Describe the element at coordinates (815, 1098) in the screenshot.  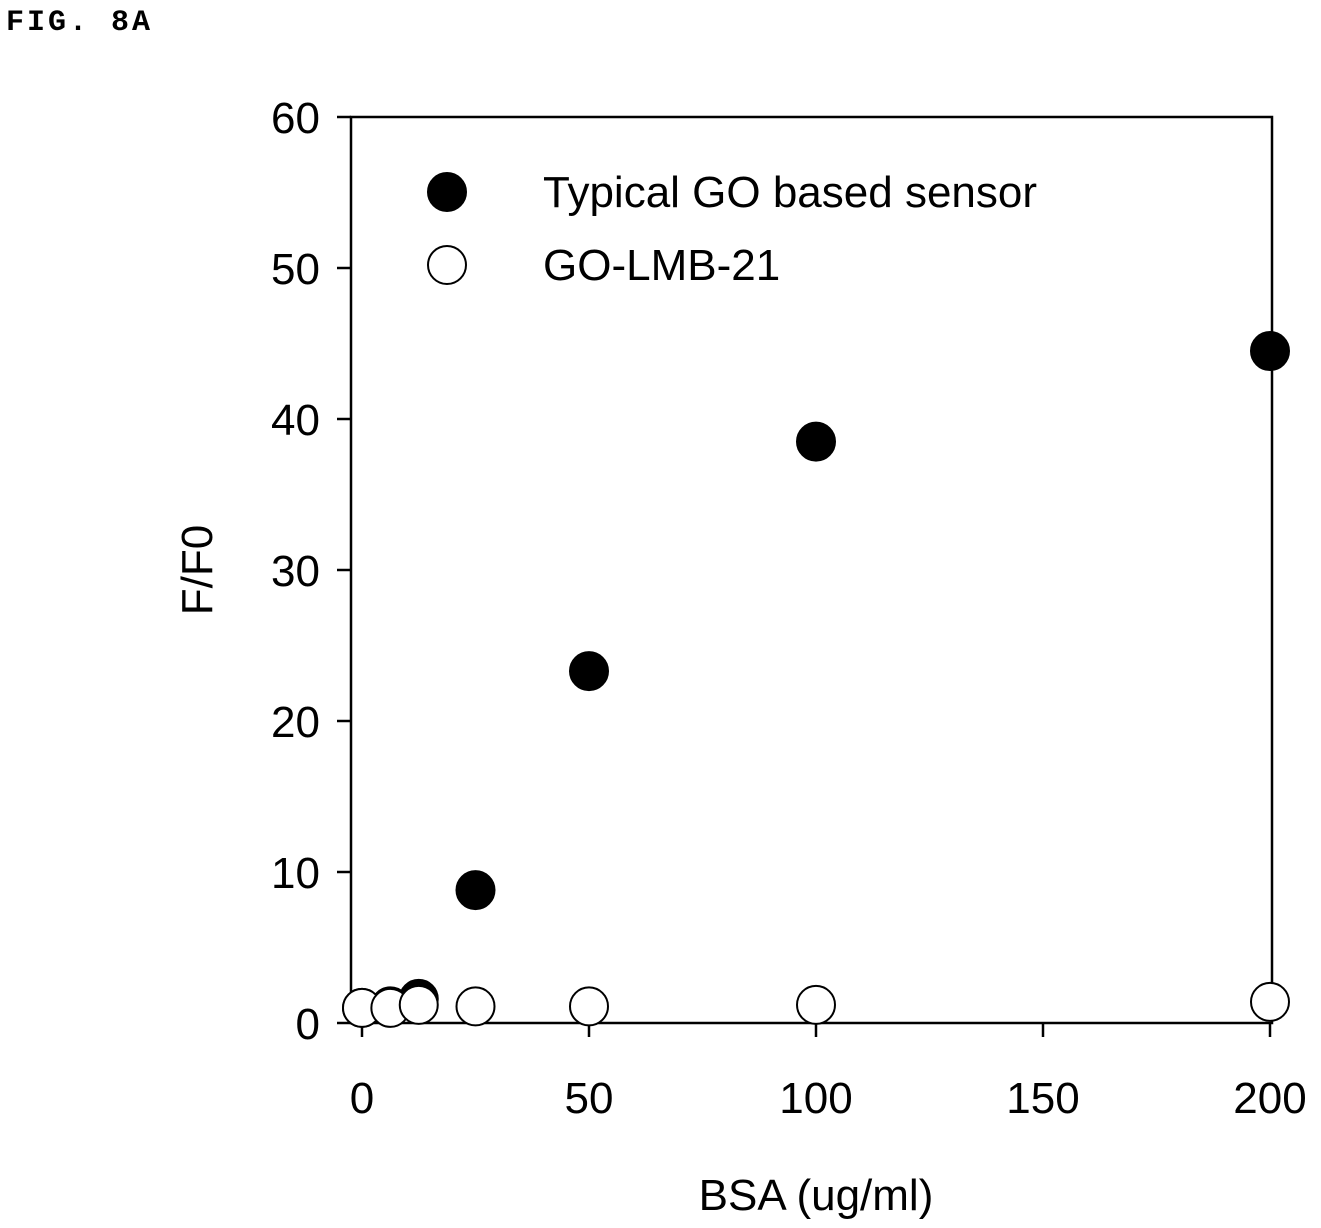
I see `x-tick-label: 100` at that location.